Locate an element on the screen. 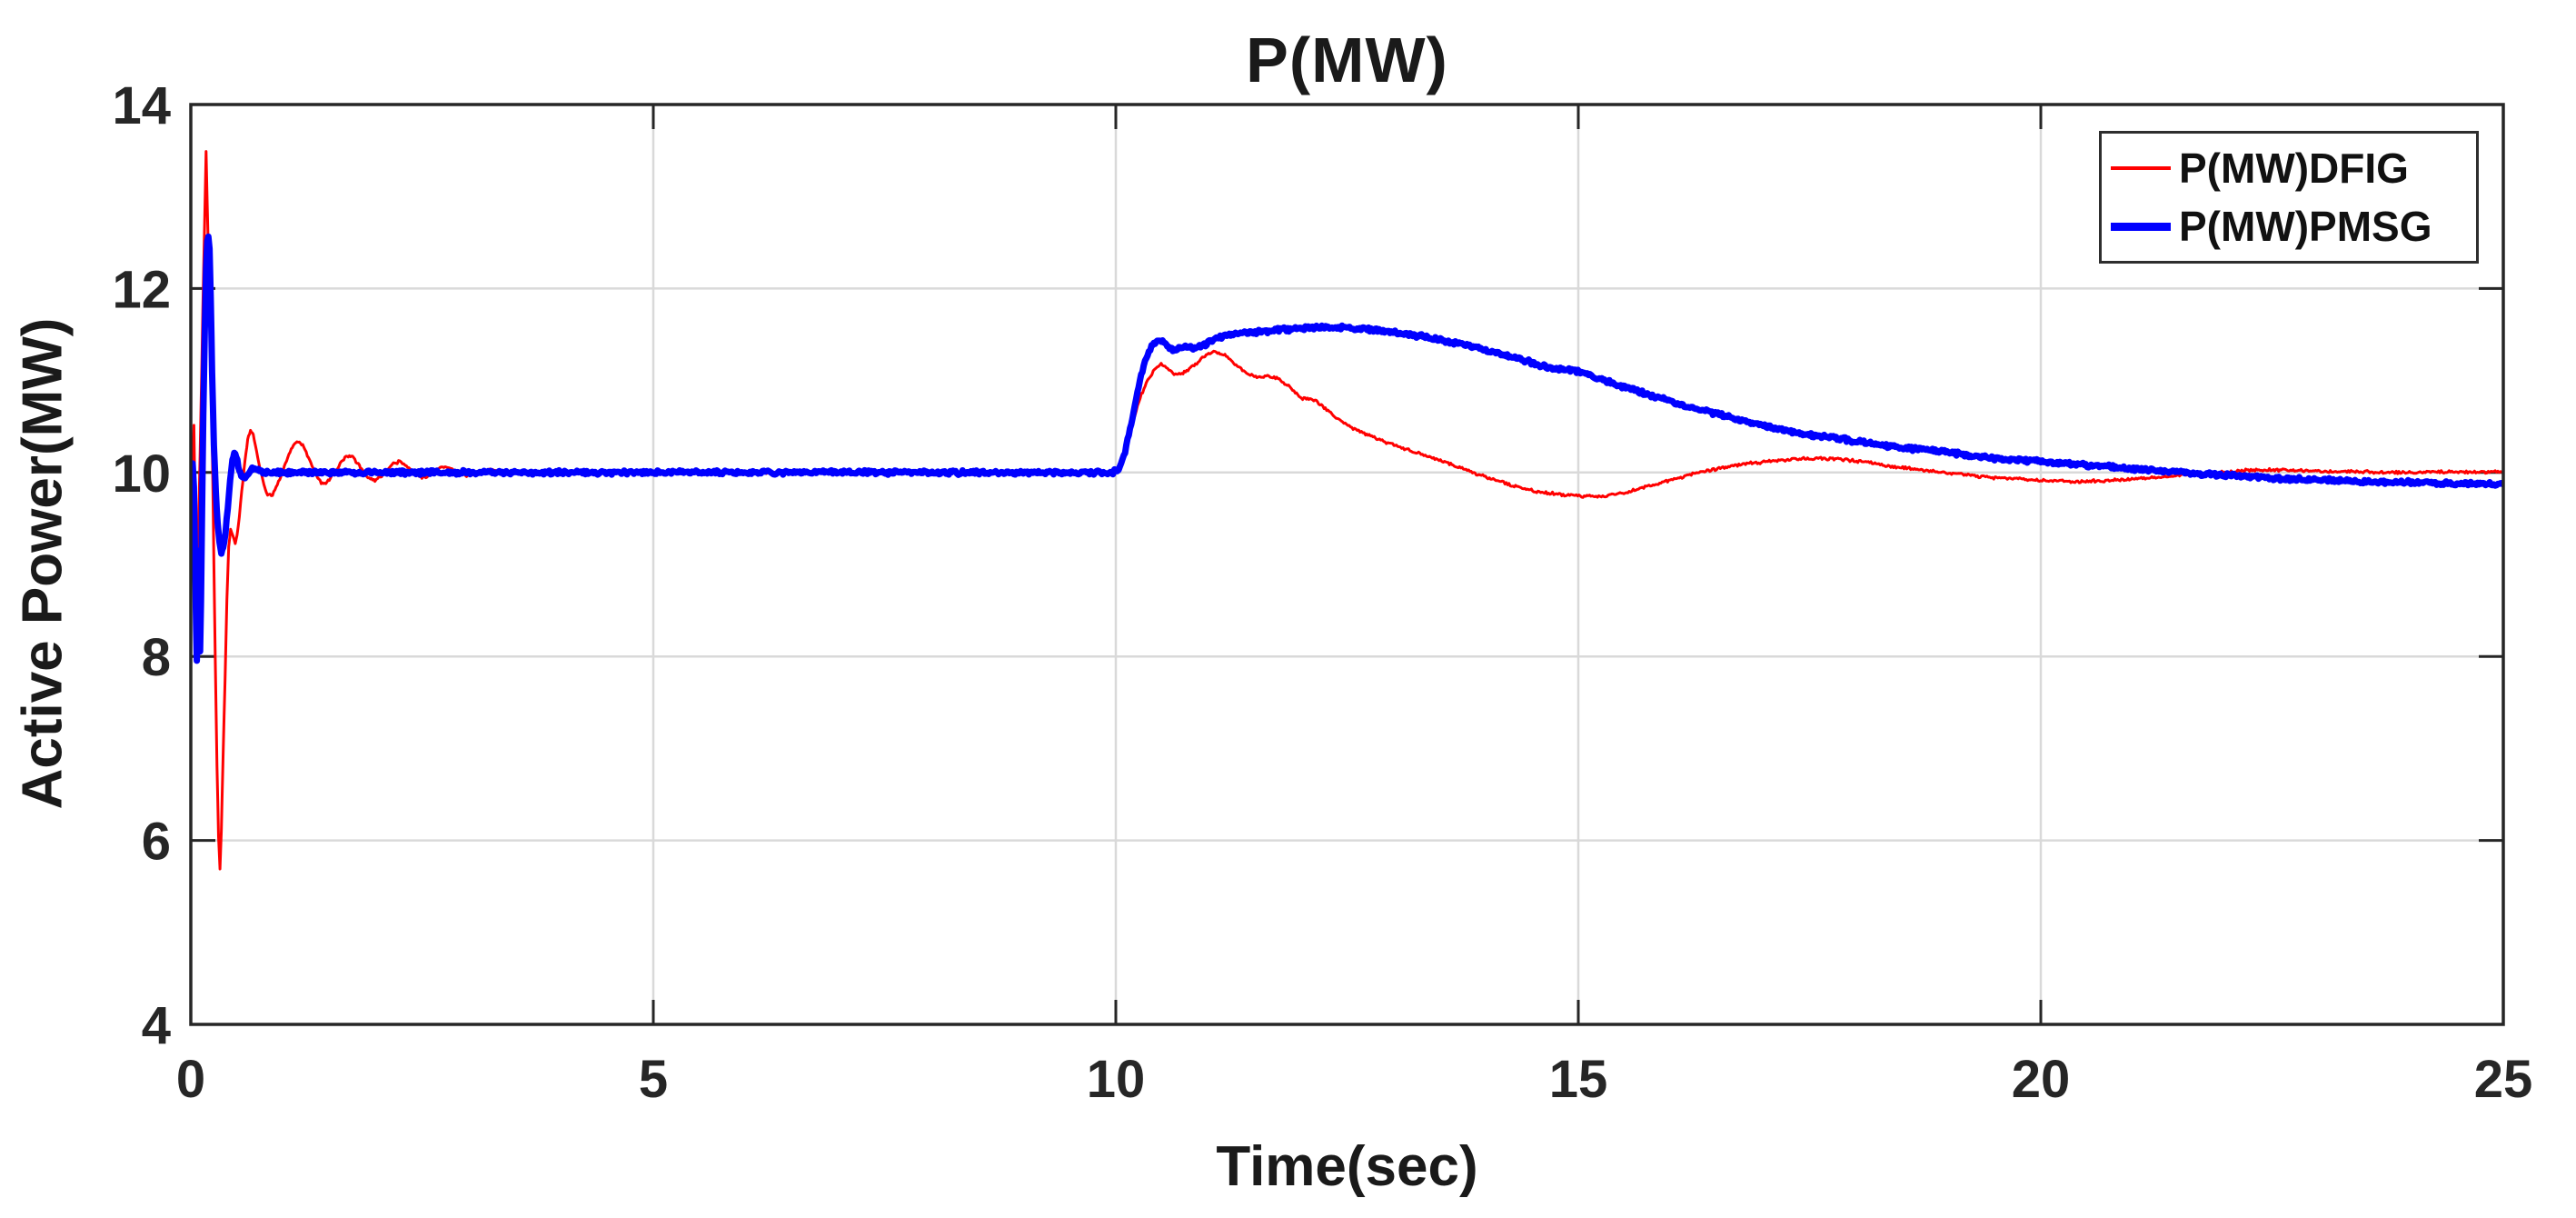 This screenshot has width=2576, height=1218. legend-line-sample-dfig is located at coordinates (2141, 168).